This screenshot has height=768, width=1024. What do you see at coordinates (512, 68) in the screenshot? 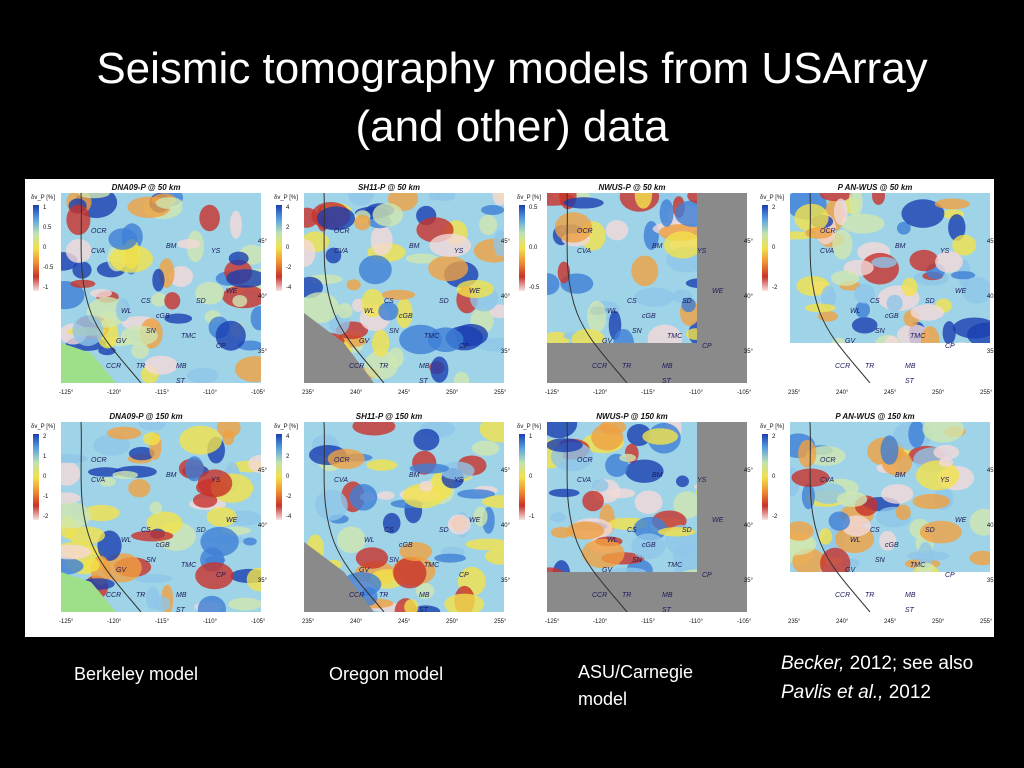
I see `slide-title-line1: Seismic tomography models from USArray` at bounding box center [512, 68].